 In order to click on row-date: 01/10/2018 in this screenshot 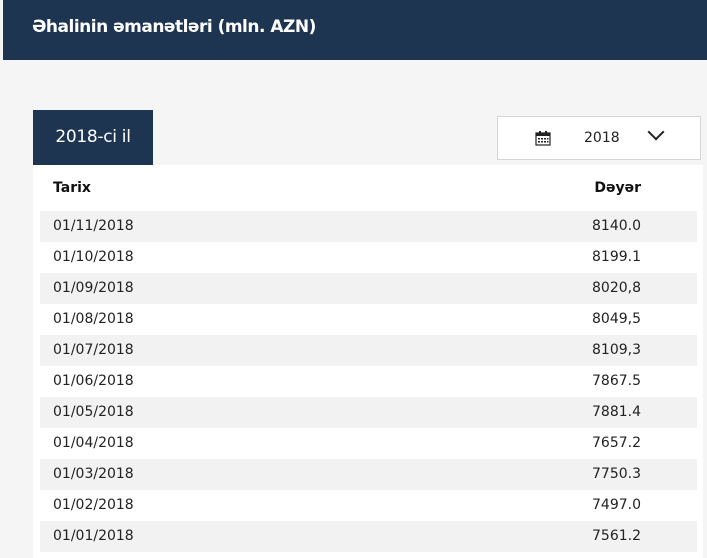, I will do `click(93, 257)`.